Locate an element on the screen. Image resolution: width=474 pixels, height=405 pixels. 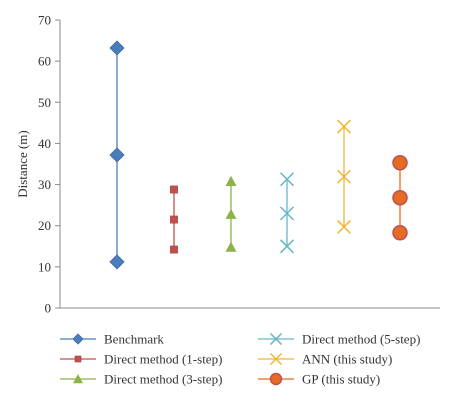
legend-item-2-label: Direct method (1-step) is located at coordinates (163, 359).